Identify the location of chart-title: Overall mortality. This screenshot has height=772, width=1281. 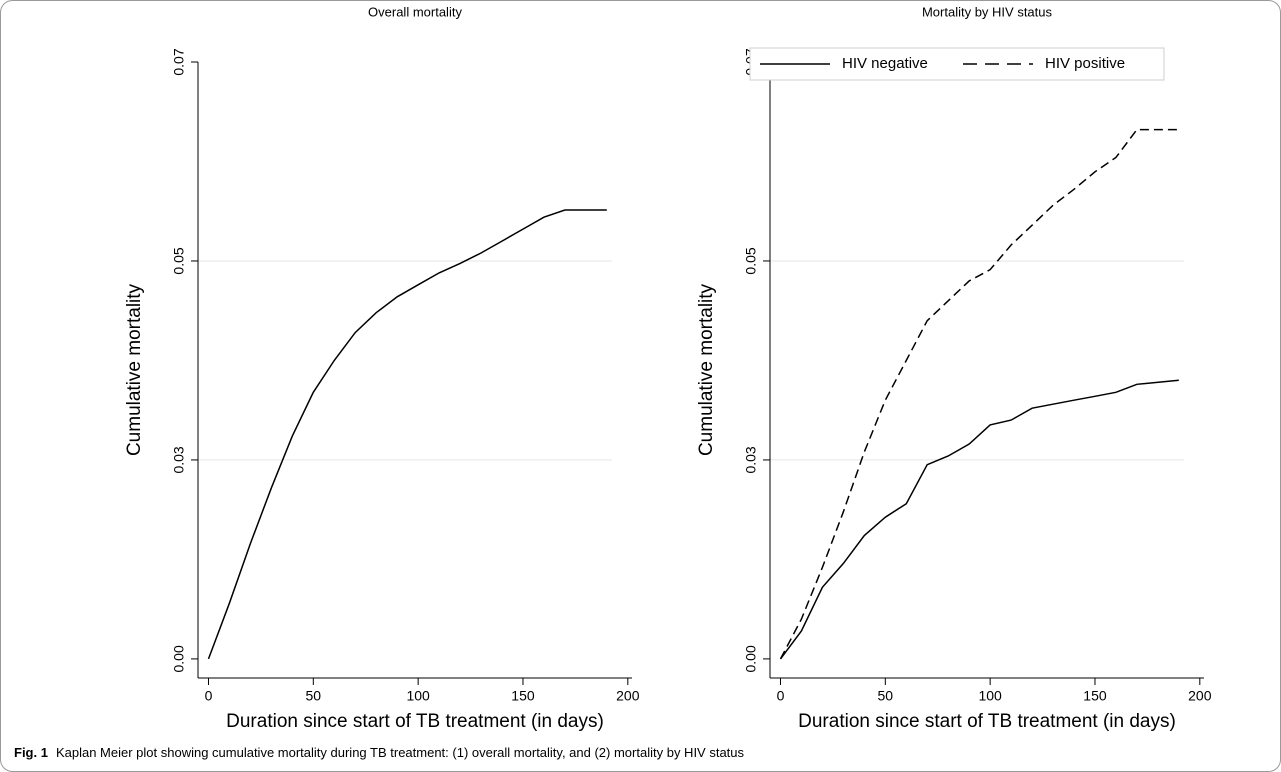
(415, 11).